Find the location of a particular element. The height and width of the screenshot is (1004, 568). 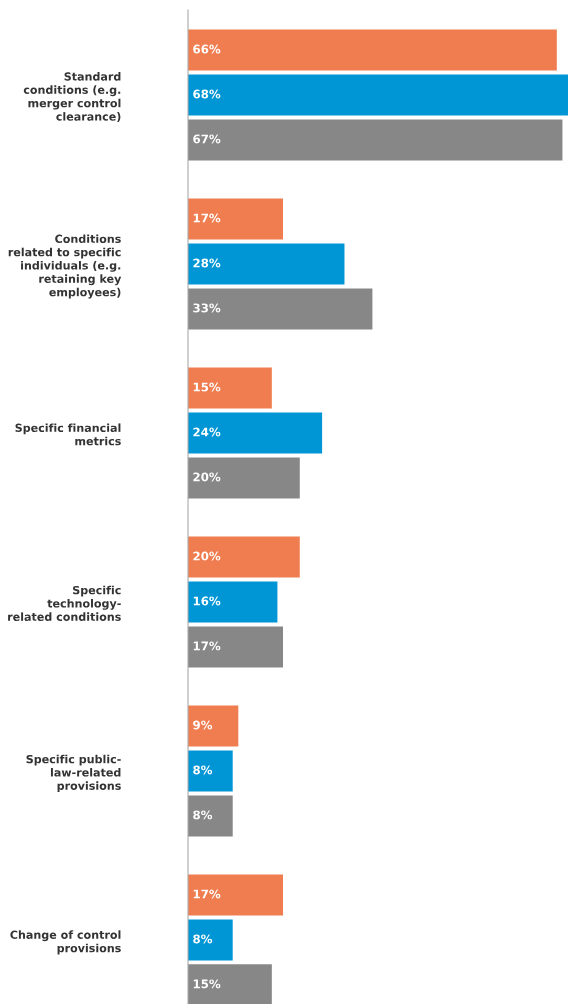

data-label: 9% is located at coordinates (203, 725).